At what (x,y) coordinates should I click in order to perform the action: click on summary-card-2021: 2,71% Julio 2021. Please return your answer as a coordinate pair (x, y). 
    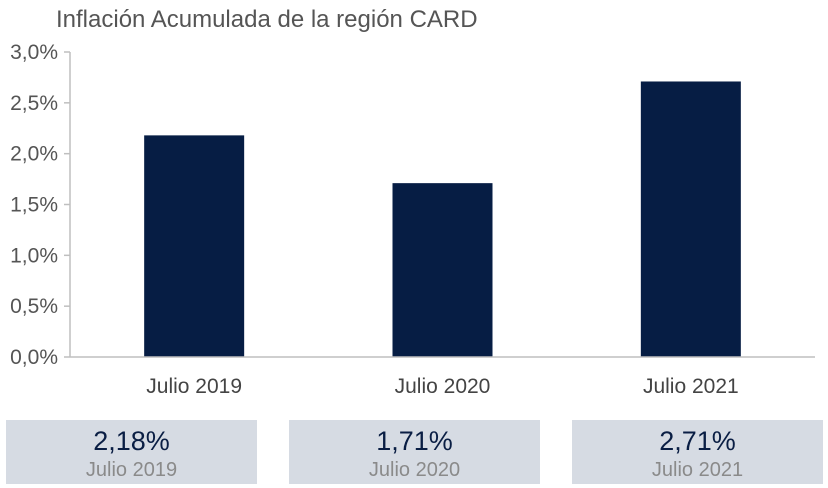
    Looking at the image, I should click on (697, 452).